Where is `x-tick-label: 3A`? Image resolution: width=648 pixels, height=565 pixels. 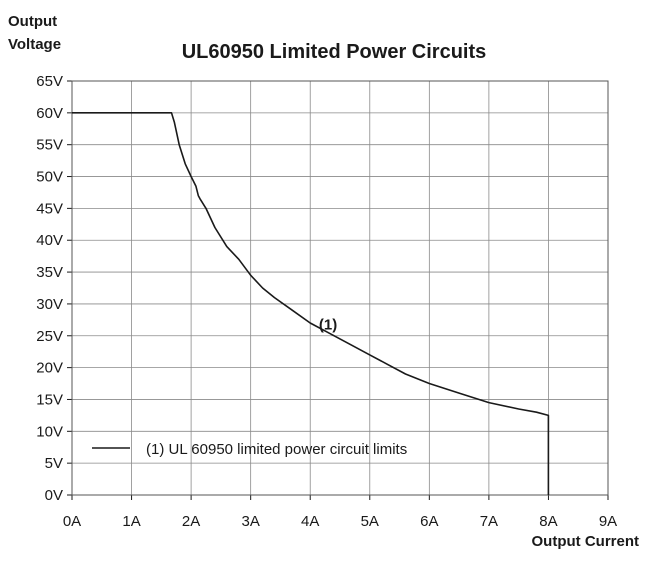 x-tick-label: 3A is located at coordinates (250, 521).